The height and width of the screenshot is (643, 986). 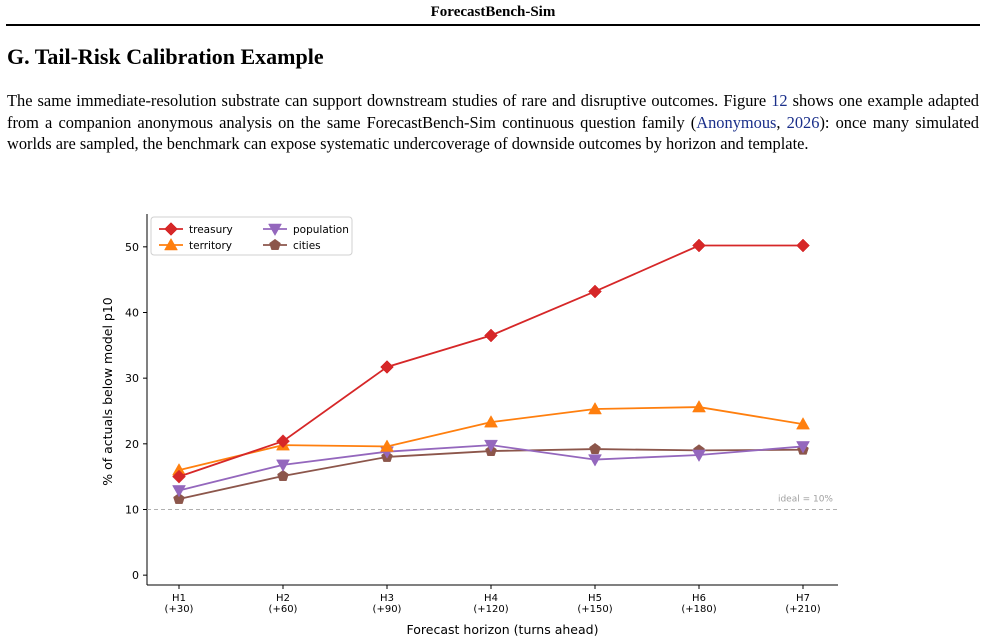 I want to click on y-tick-label: 0, so click(x=135, y=575).